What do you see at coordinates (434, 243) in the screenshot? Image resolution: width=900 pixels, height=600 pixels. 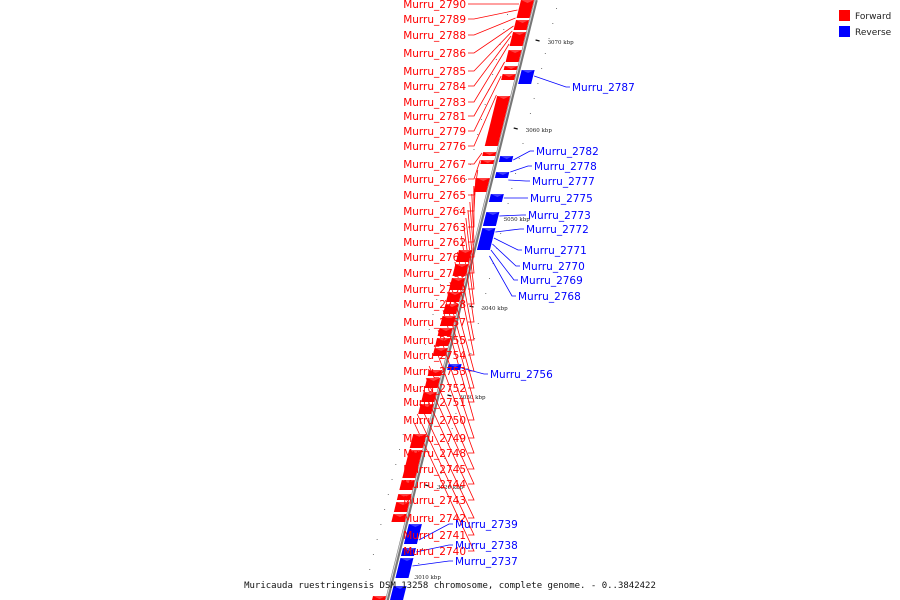 I see `forward-gene-label: Murru_2762` at bounding box center [434, 243].